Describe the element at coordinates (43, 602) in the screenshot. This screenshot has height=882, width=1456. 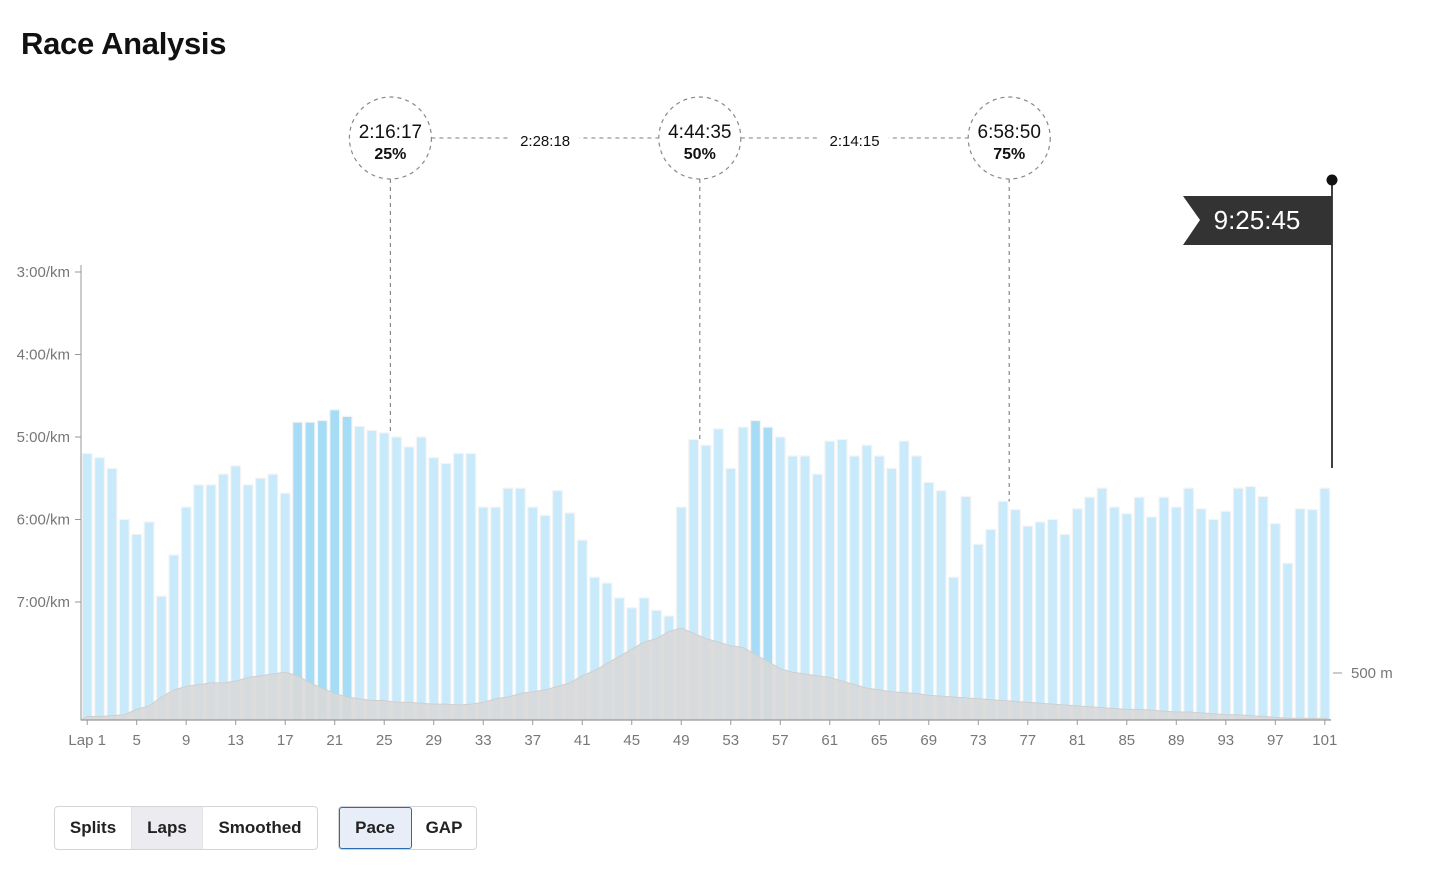
I see `y-tick-label: 7:00/km` at that location.